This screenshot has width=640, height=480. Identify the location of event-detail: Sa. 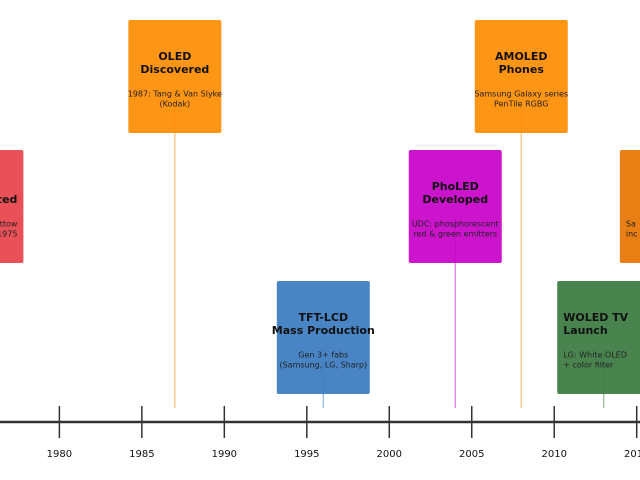
(631, 224).